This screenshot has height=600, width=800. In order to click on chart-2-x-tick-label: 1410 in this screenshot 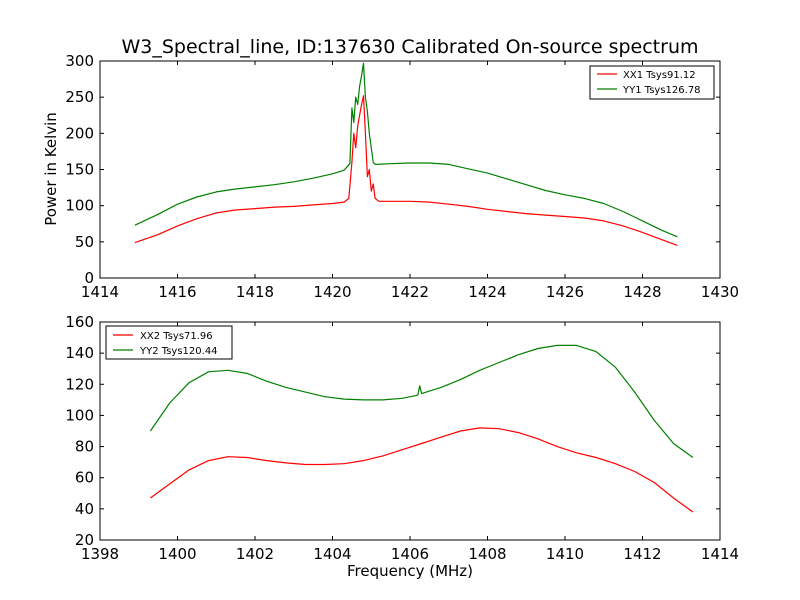, I will do `click(565, 554)`.